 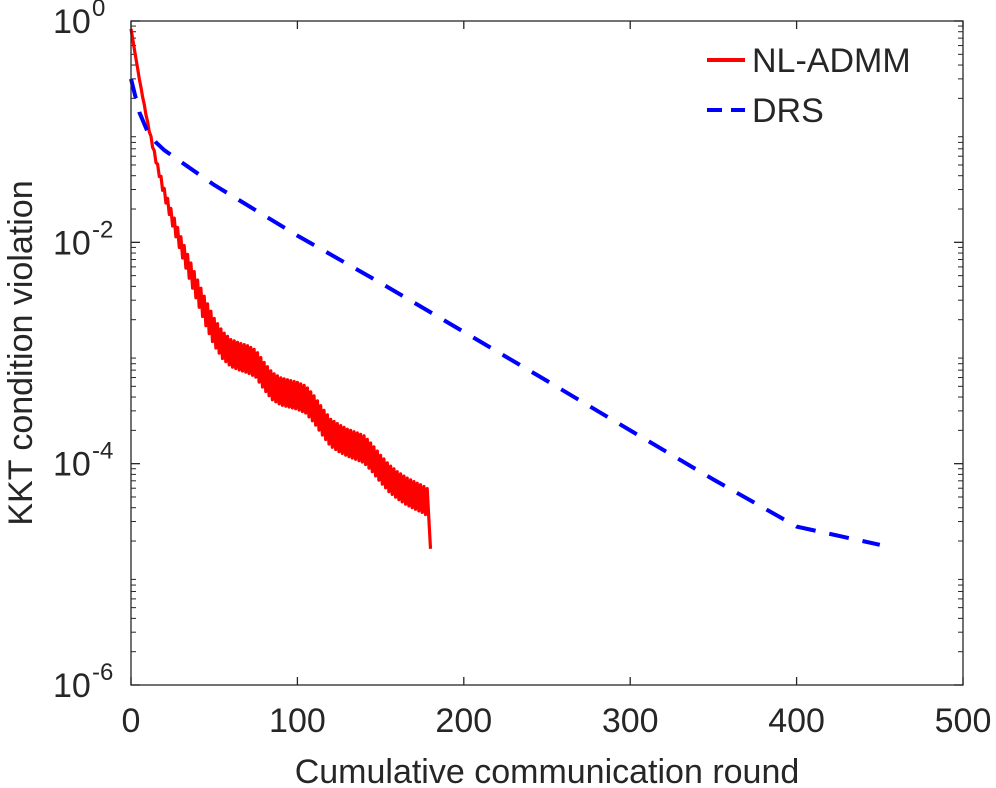 What do you see at coordinates (809, 86) in the screenshot?
I see `legend: NL-ADMM DRS` at bounding box center [809, 86].